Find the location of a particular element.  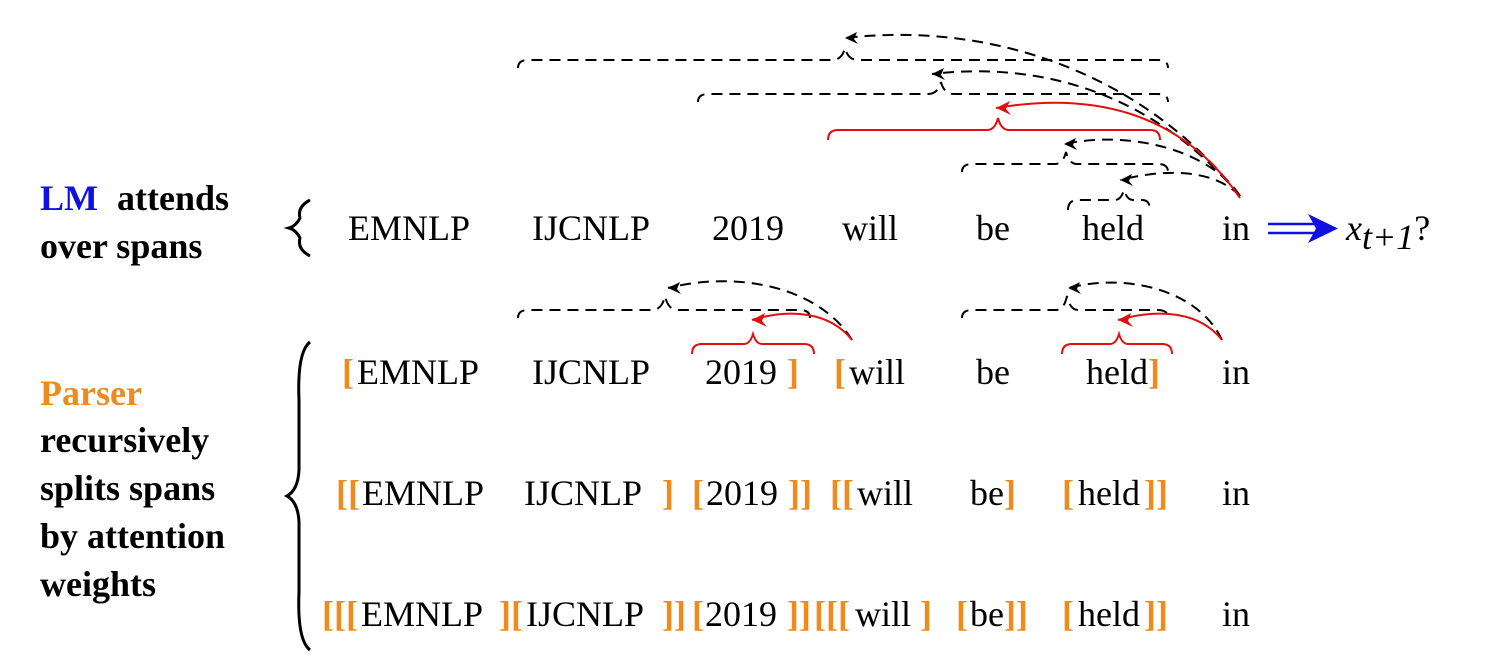

lm-word-2019: 2019 is located at coordinates (748, 228).